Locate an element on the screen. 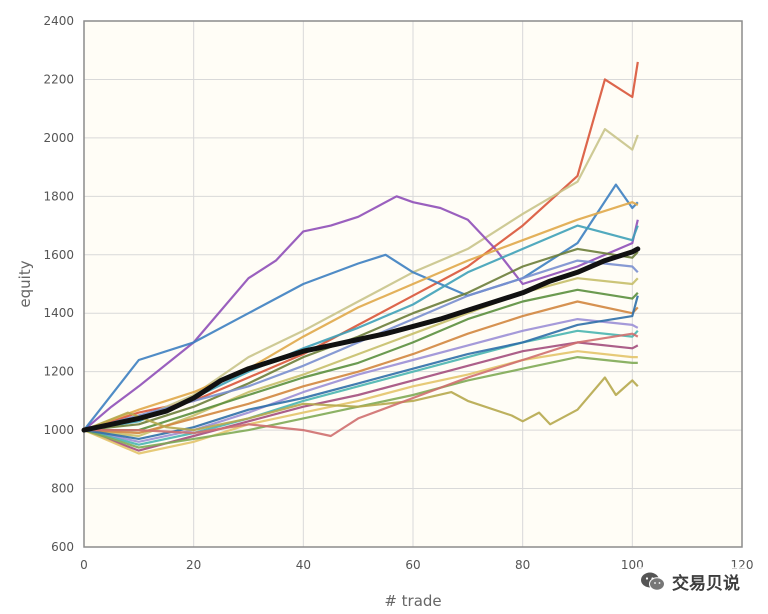 This screenshot has width=768, height=614. y-axis-ticks: 600 800 1000 1200 1400 1600 1800 2000 2200 2400 is located at coordinates (58, 284).